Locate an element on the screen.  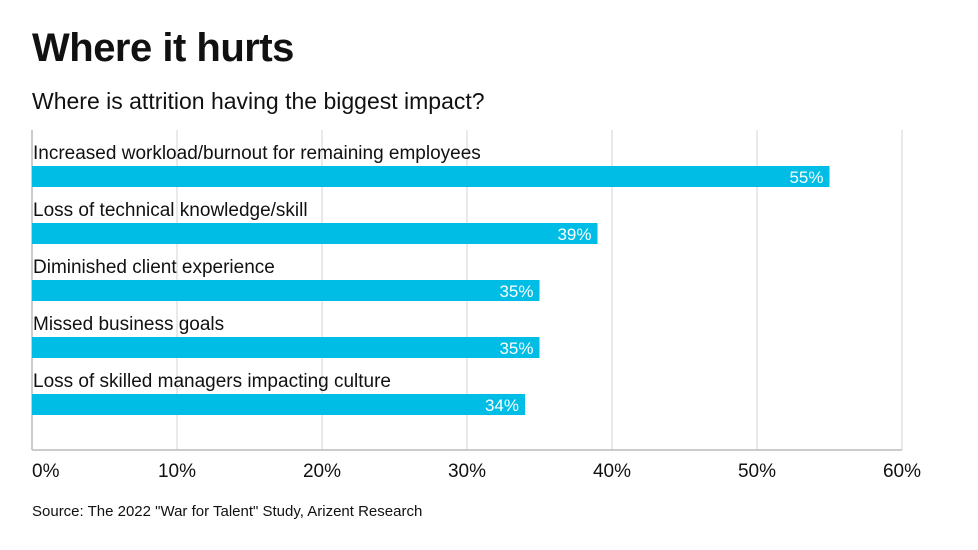
x-tick-label: 10% is located at coordinates (177, 471).